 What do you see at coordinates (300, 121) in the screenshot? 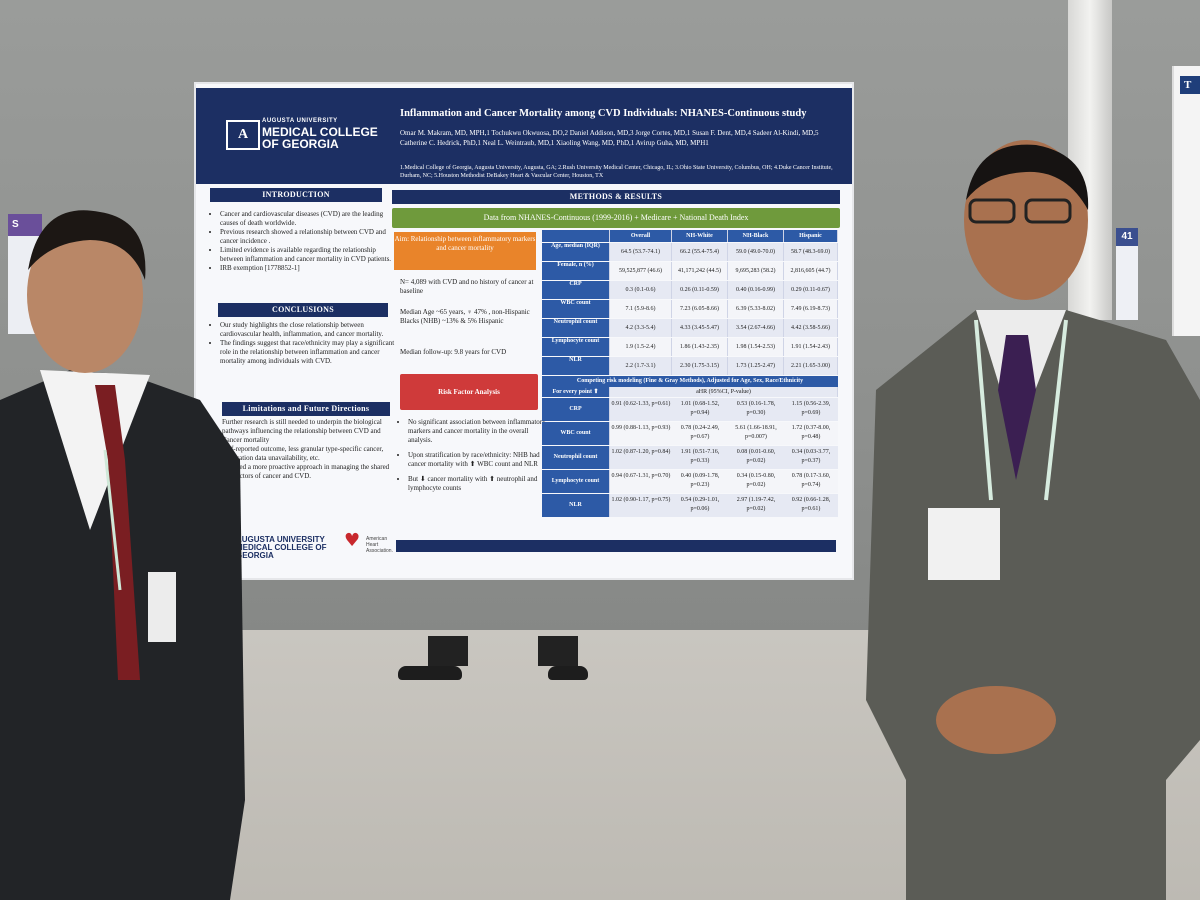
I see `university-name: AUGUSTA UNIVERSITY` at bounding box center [300, 121].